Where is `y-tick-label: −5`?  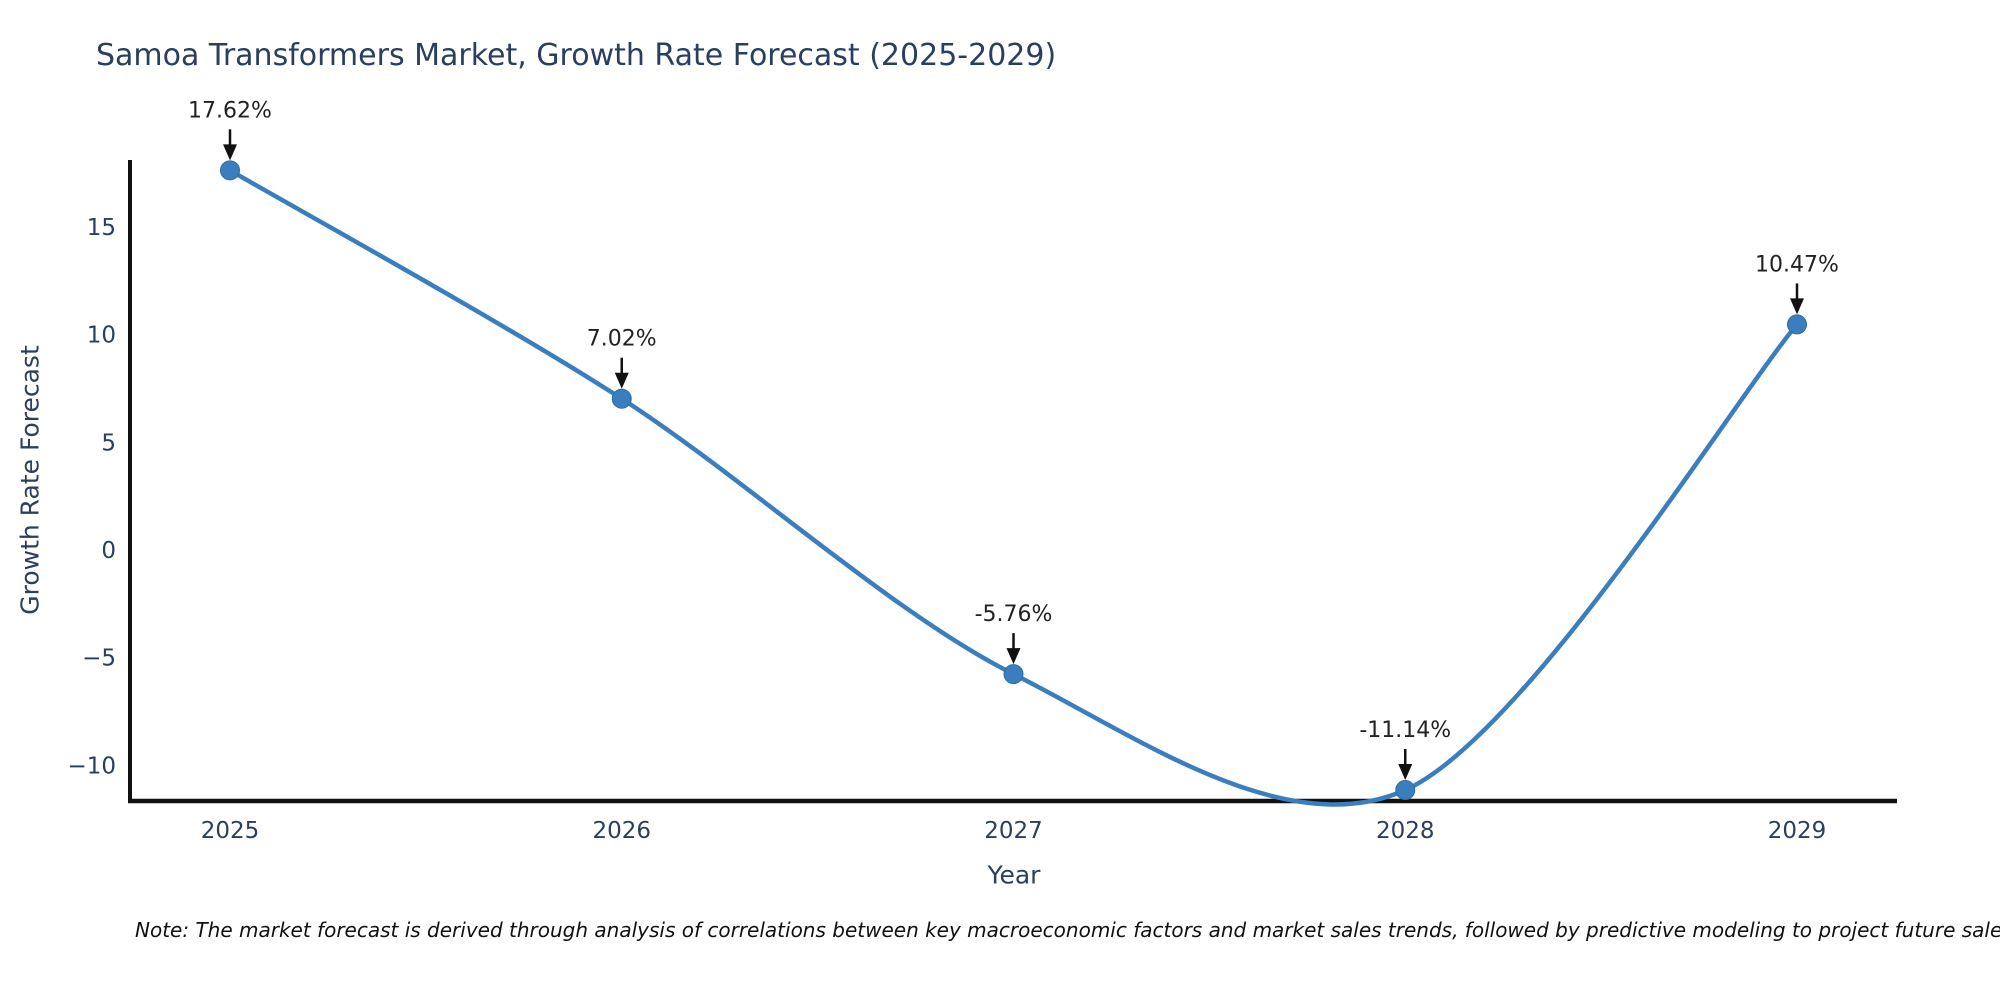 y-tick-label: −5 is located at coordinates (99, 659).